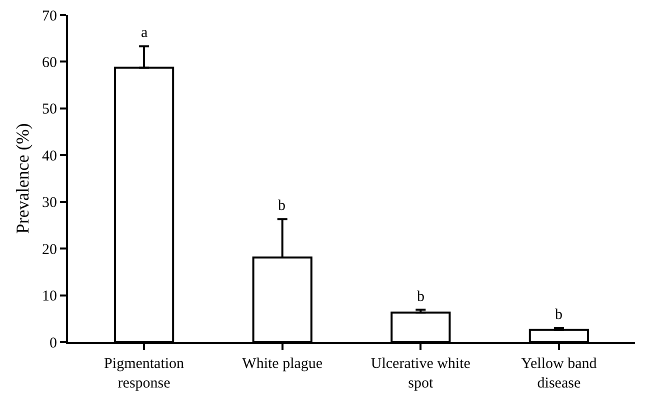  What do you see at coordinates (420, 374) in the screenshot?
I see `x-tick-label: Ulcerative white spot` at bounding box center [420, 374].